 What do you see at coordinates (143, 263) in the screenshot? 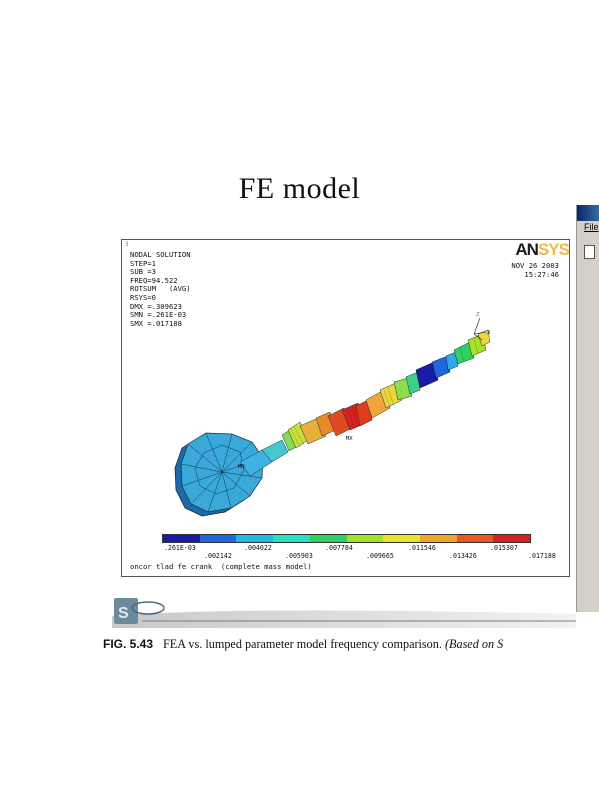
I see `info-line: STEP=1` at bounding box center [143, 263].